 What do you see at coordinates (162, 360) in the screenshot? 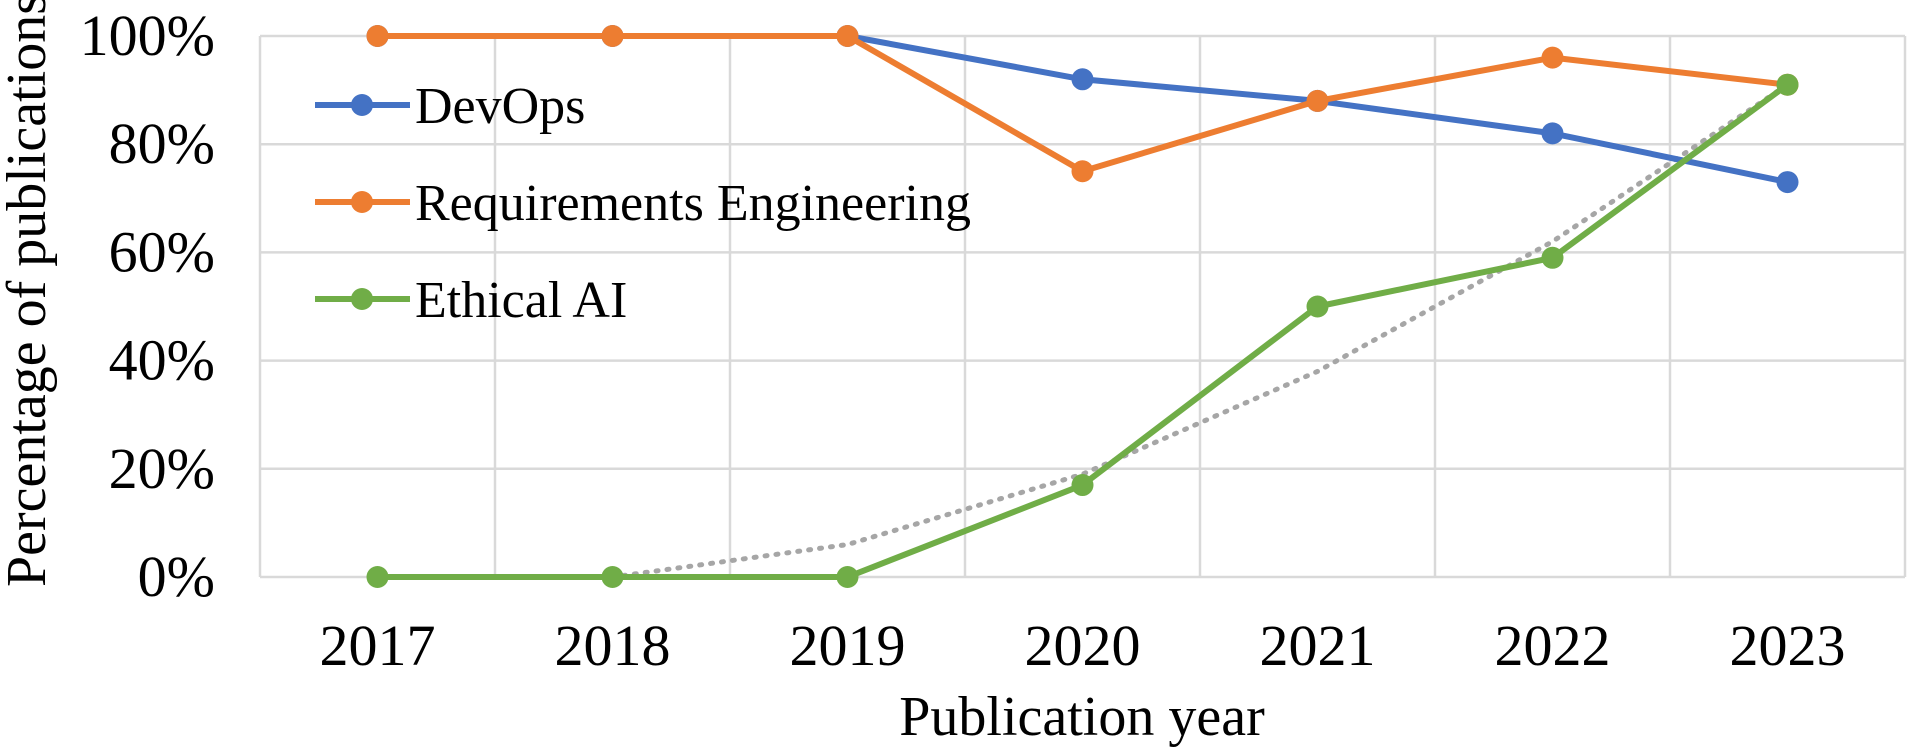
I see `y-tick-label: 40%` at bounding box center [162, 360].